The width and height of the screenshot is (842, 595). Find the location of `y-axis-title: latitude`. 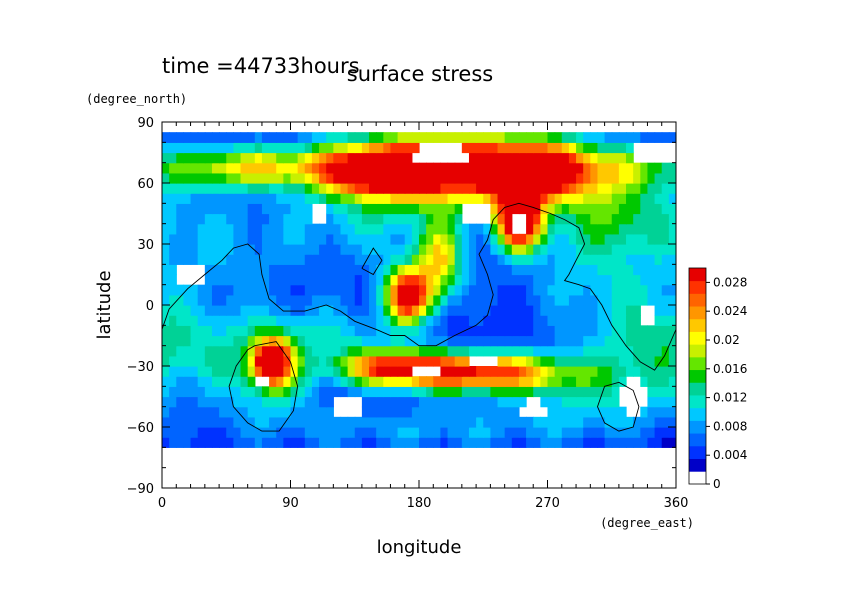

y-axis-title: latitude is located at coordinates (104, 304).